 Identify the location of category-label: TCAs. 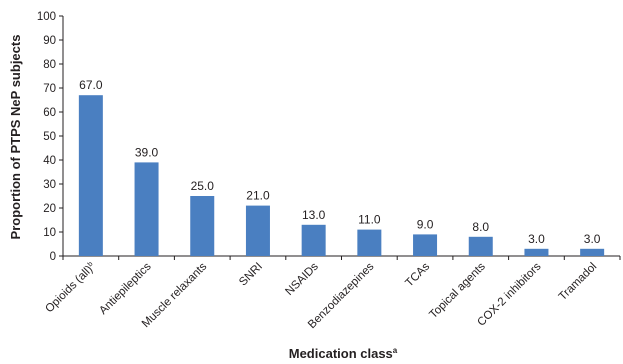
(417, 274).